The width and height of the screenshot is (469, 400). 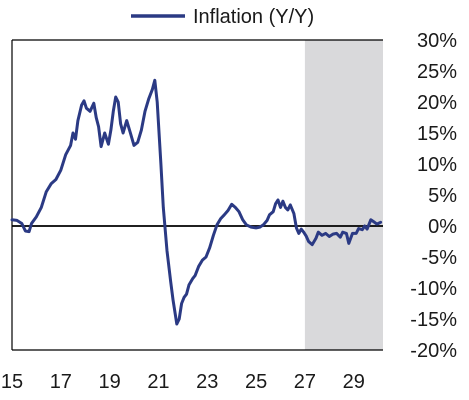 What do you see at coordinates (437, 165) in the screenshot?
I see `y-tick-label: 10%` at bounding box center [437, 165].